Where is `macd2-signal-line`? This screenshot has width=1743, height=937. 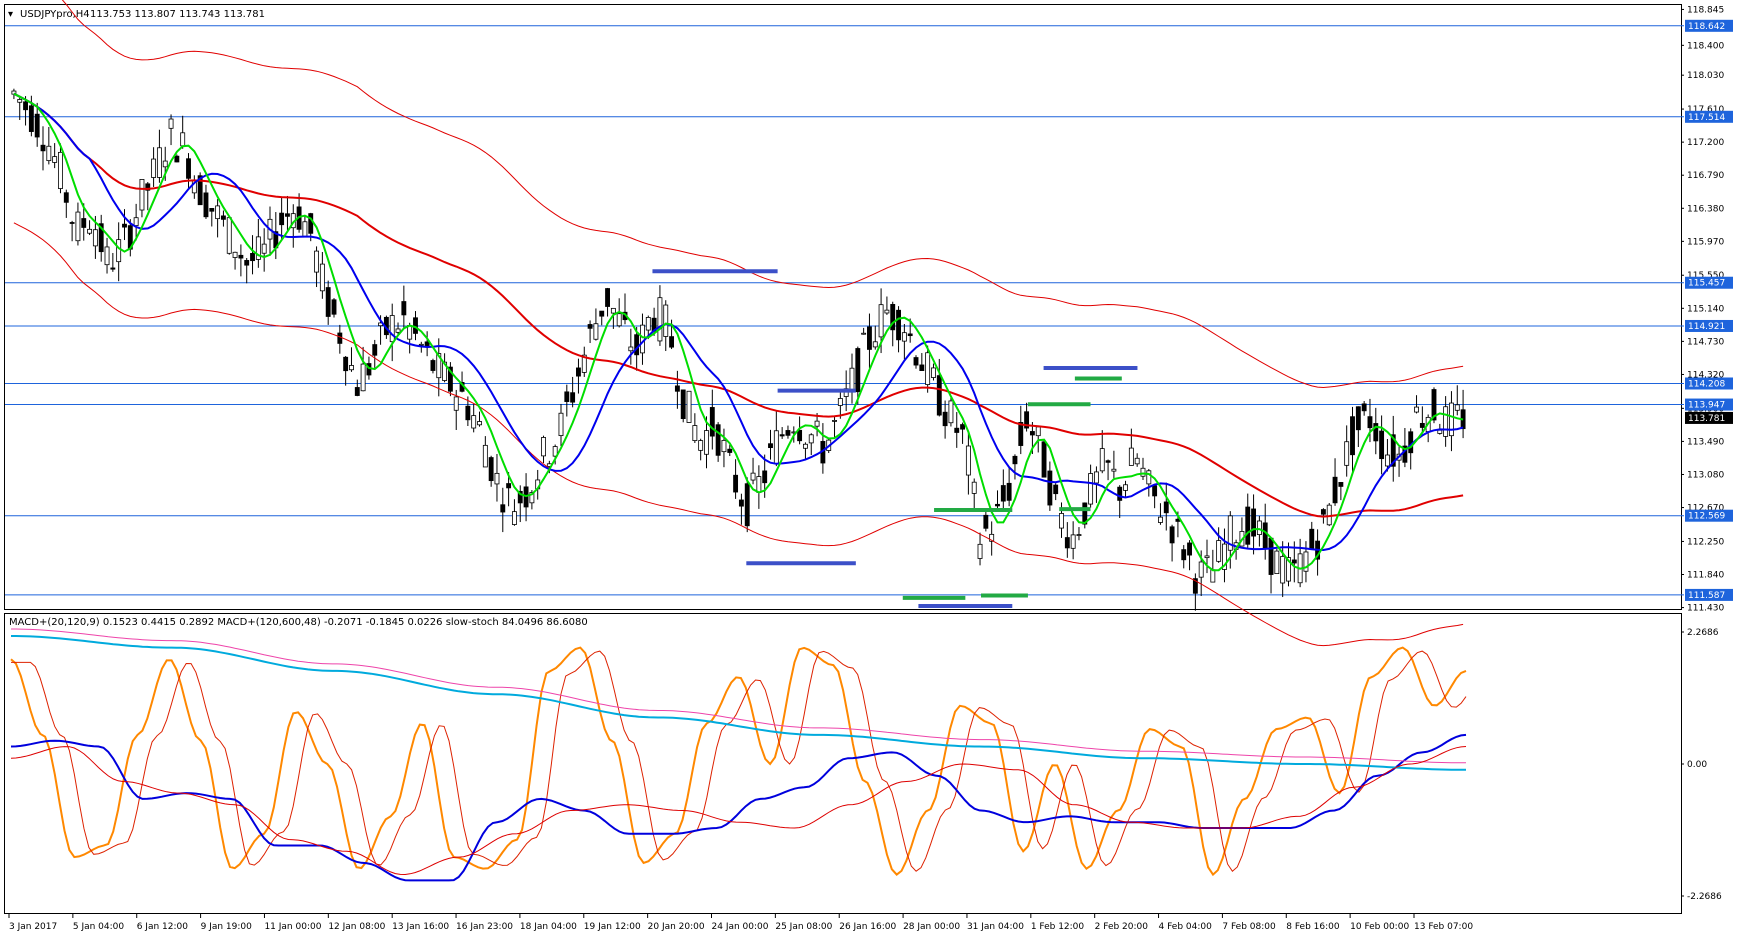 macd2-signal-line is located at coordinates (738, 696).